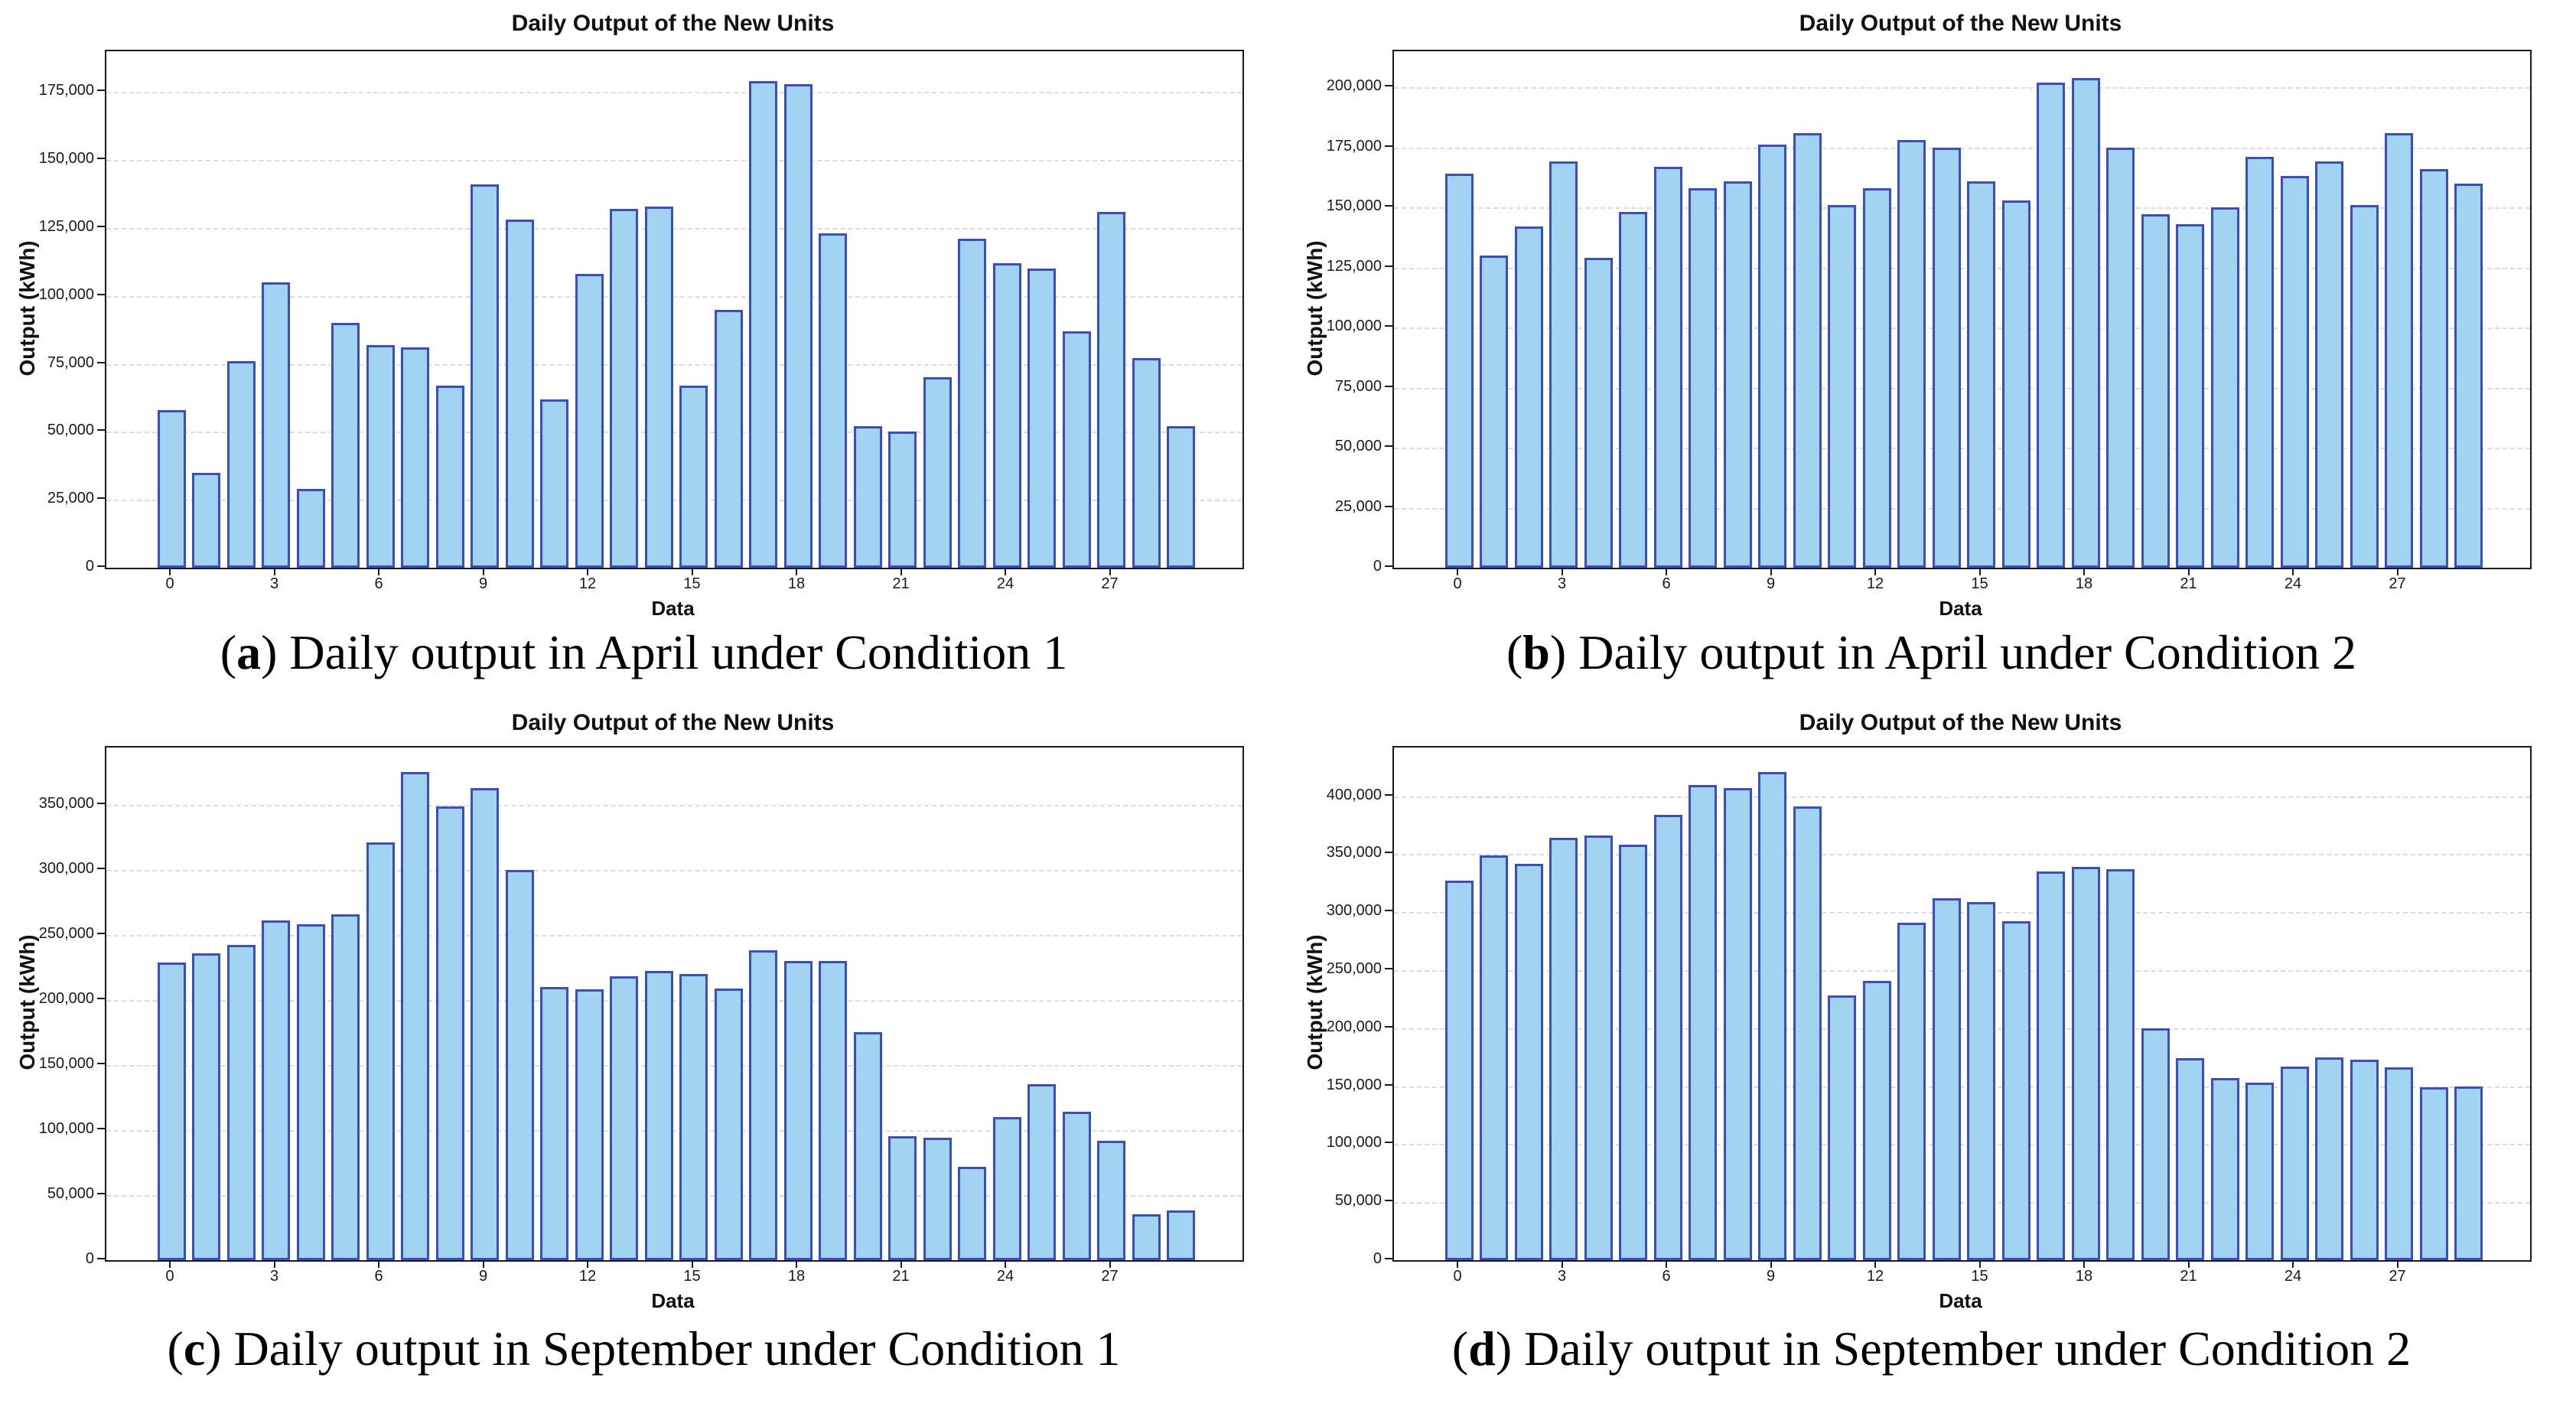 This screenshot has height=1404, width=2576. What do you see at coordinates (1358, 386) in the screenshot?
I see `y-tick-label: 75,000` at bounding box center [1358, 386].